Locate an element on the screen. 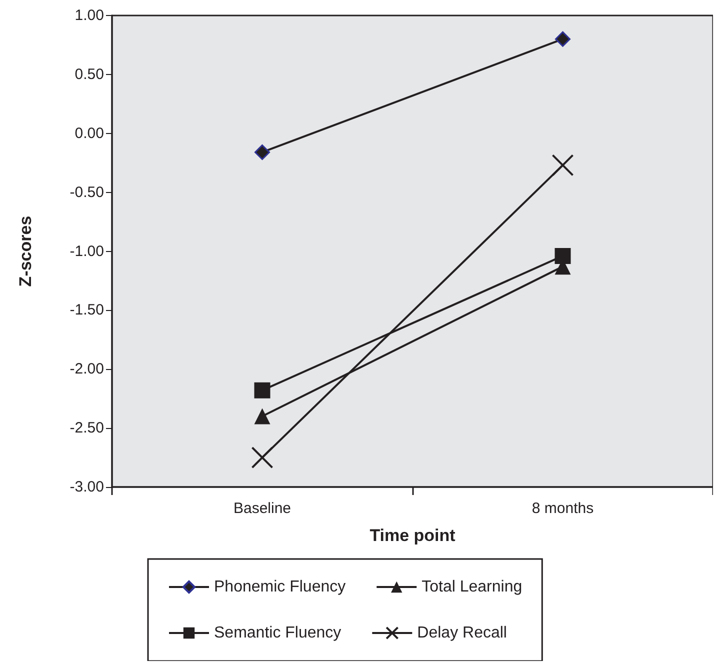  x-tick-label: Baseline is located at coordinates (262, 508).